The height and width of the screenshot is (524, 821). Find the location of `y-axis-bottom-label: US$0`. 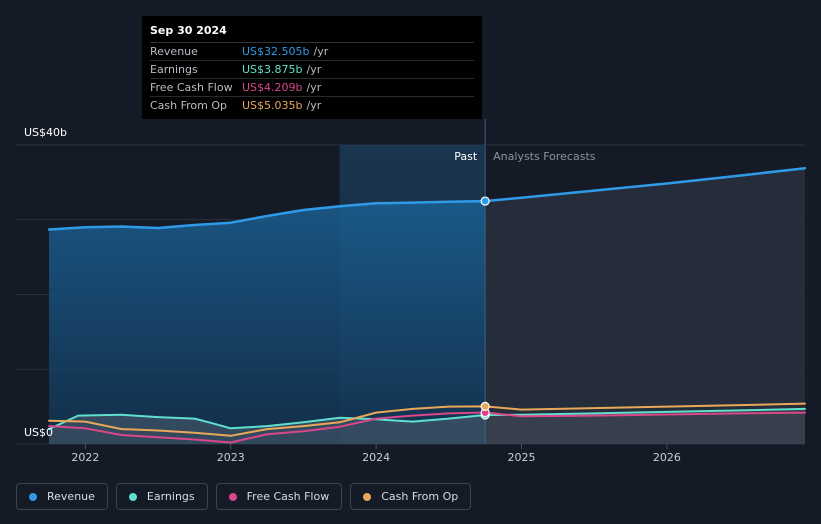

y-axis-bottom-label: US$0 is located at coordinates (38, 432).